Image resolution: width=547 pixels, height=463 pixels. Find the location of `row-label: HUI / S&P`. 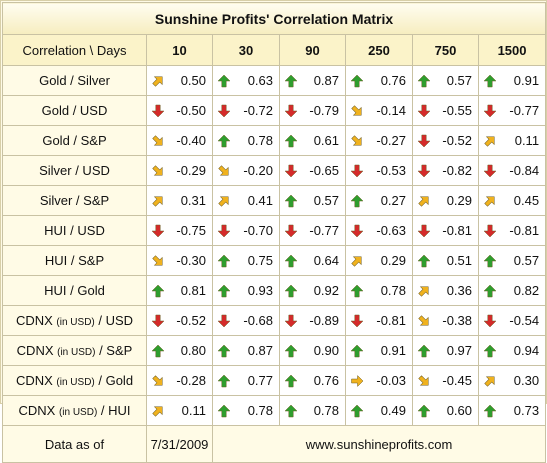

row-label: HUI / S&P is located at coordinates (74, 260).